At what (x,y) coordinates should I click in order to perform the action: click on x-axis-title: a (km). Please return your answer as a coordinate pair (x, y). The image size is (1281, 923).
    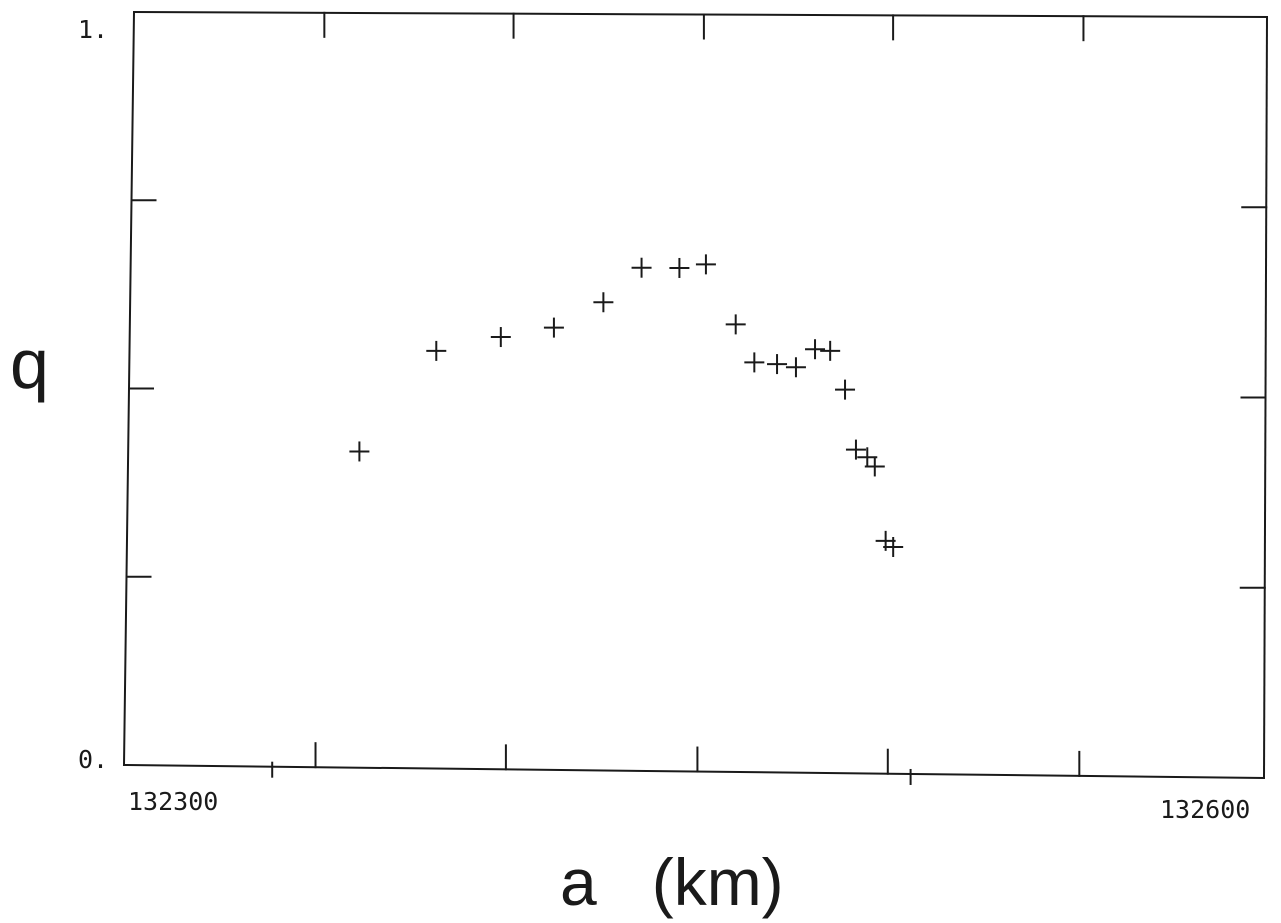
    Looking at the image, I should click on (672, 882).